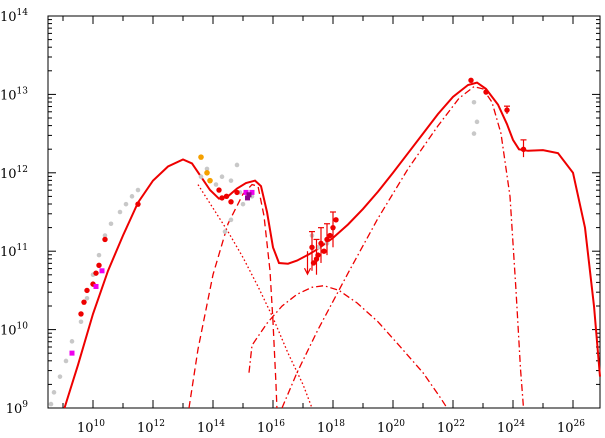 This screenshot has width=605, height=438. What do you see at coordinates (151, 427) in the screenshot?
I see `x-tick-label: 1012` at bounding box center [151, 427].